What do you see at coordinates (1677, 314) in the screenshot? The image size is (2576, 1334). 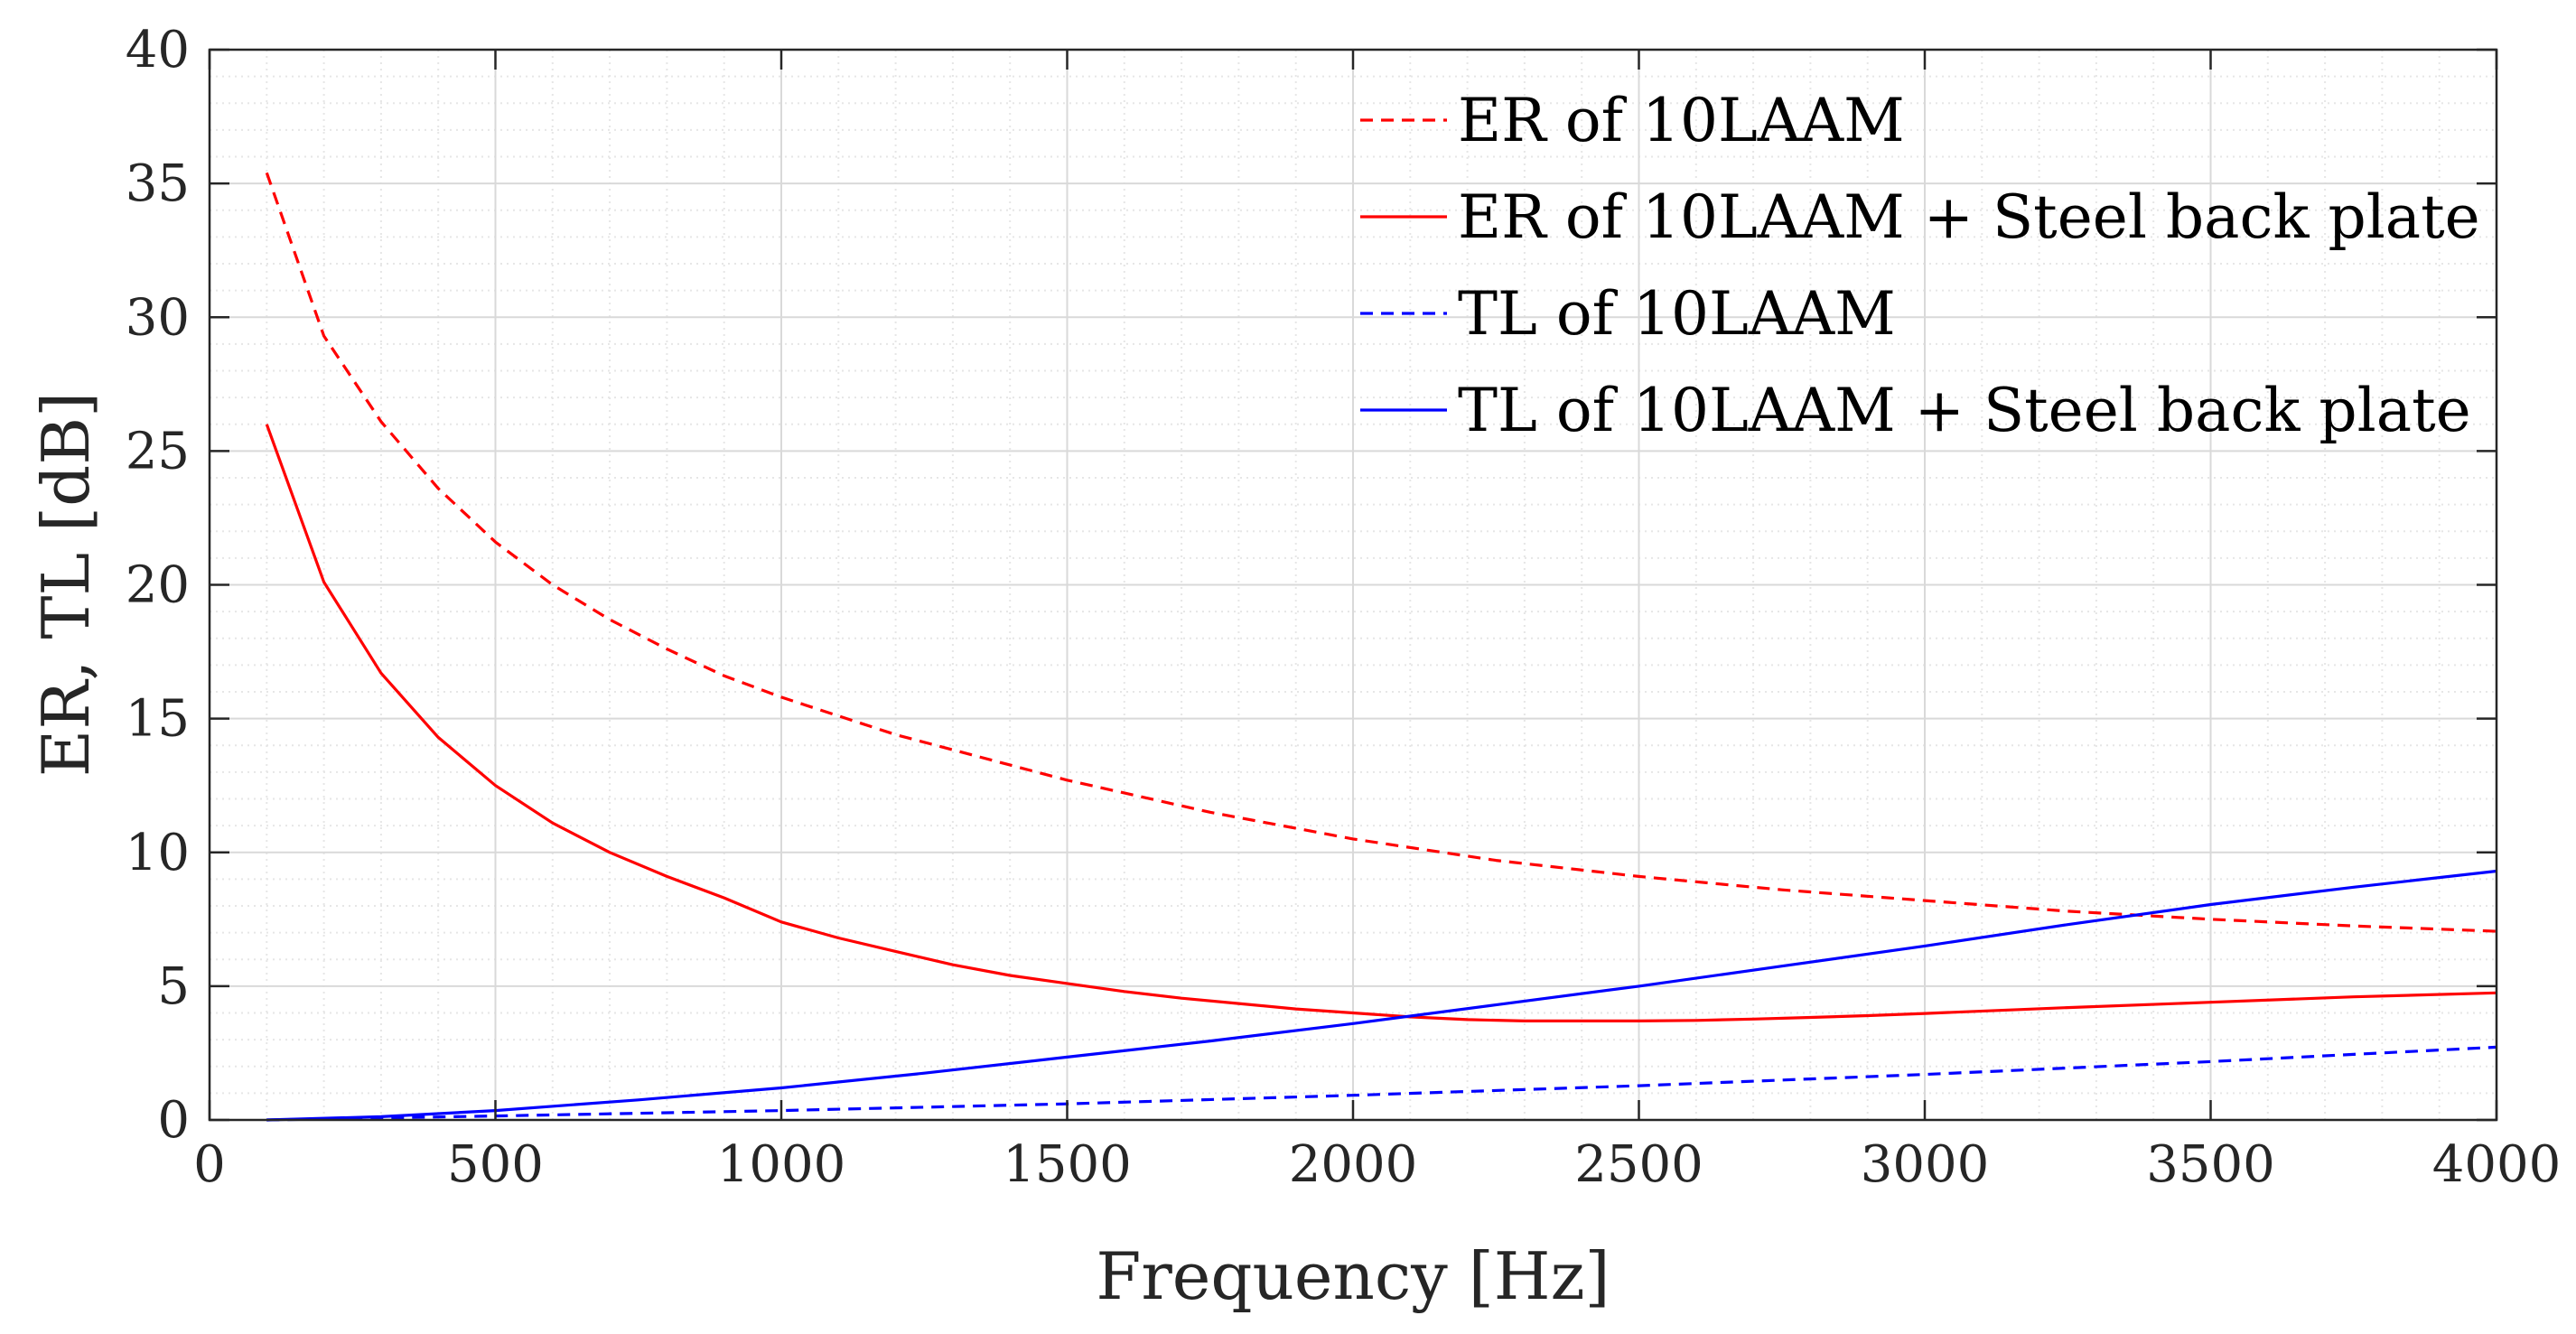 I see `legend-label: TL of 10LAAM` at bounding box center [1677, 314].